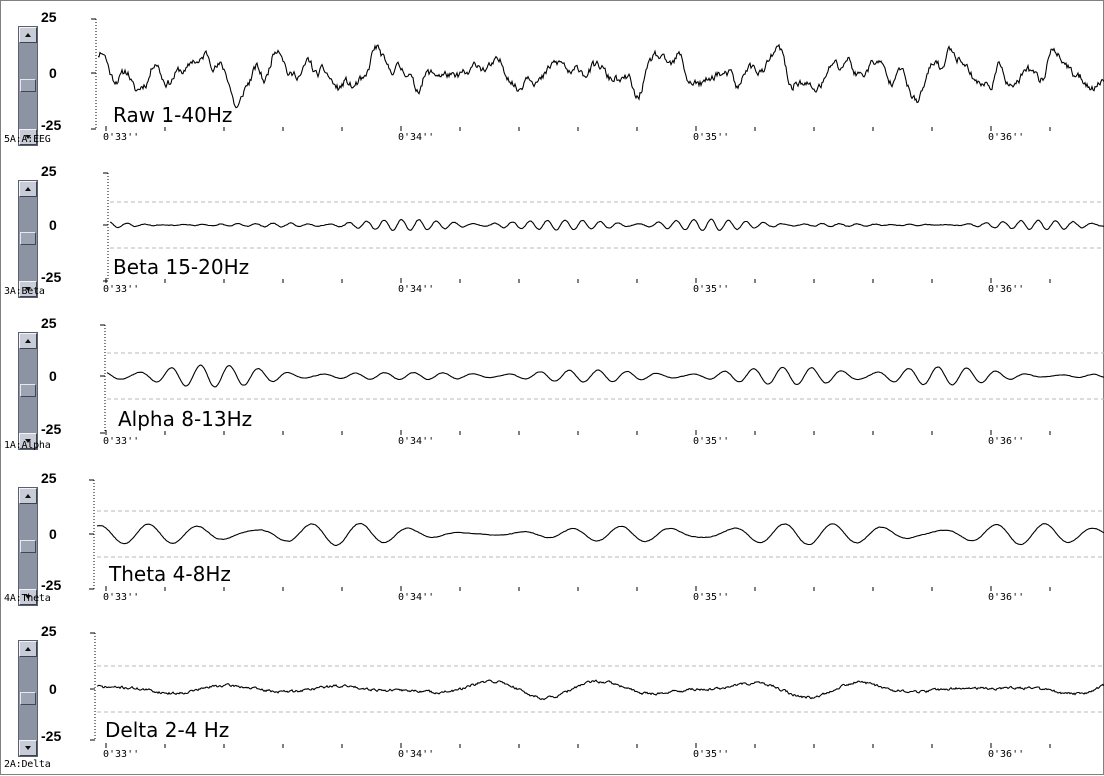 The image size is (1104, 776). I want to click on channel-name: 4A:Theta, so click(27, 598).